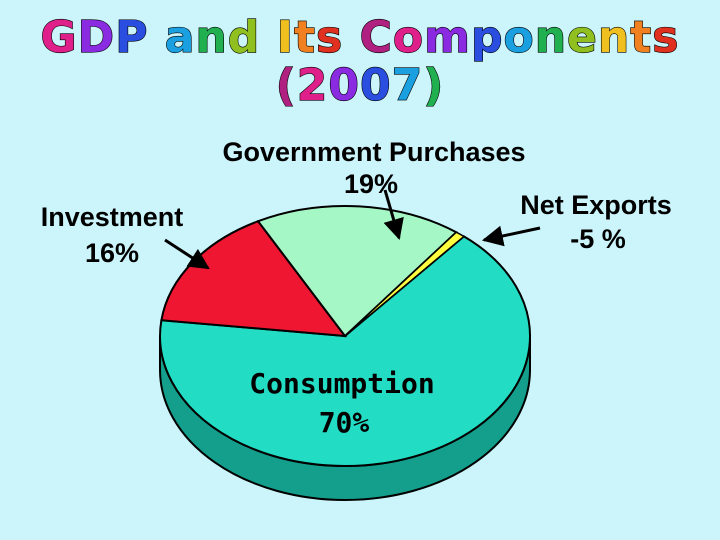 This screenshot has height=540, width=720. What do you see at coordinates (511, 236) in the screenshot?
I see `arrow-net-exports` at bounding box center [511, 236].